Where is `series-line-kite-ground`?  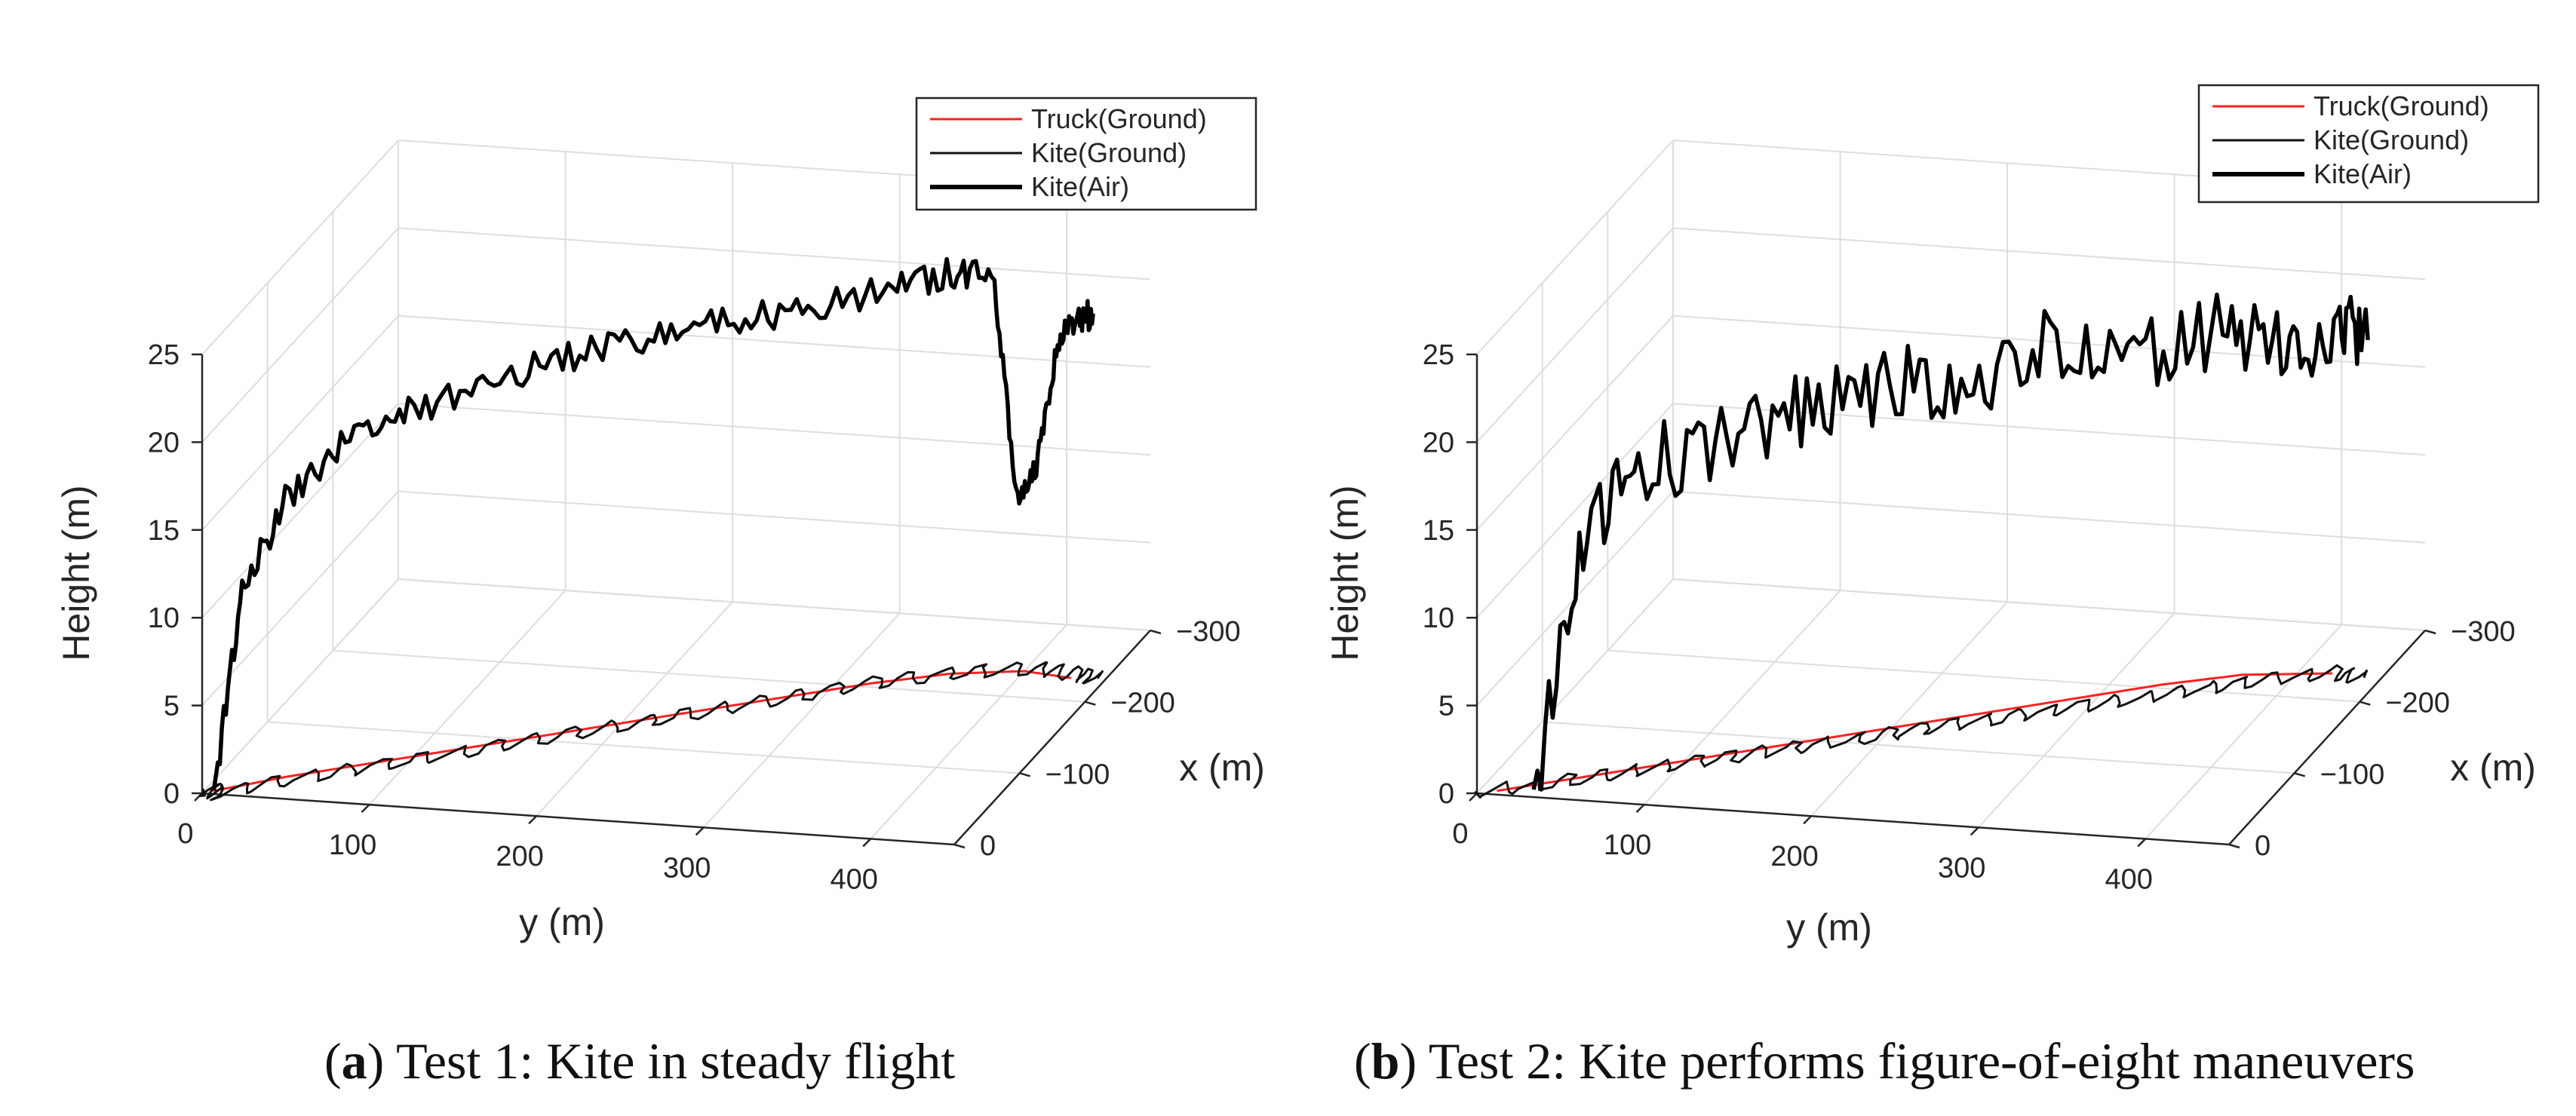
series-line-kite-ground is located at coordinates (651, 731).